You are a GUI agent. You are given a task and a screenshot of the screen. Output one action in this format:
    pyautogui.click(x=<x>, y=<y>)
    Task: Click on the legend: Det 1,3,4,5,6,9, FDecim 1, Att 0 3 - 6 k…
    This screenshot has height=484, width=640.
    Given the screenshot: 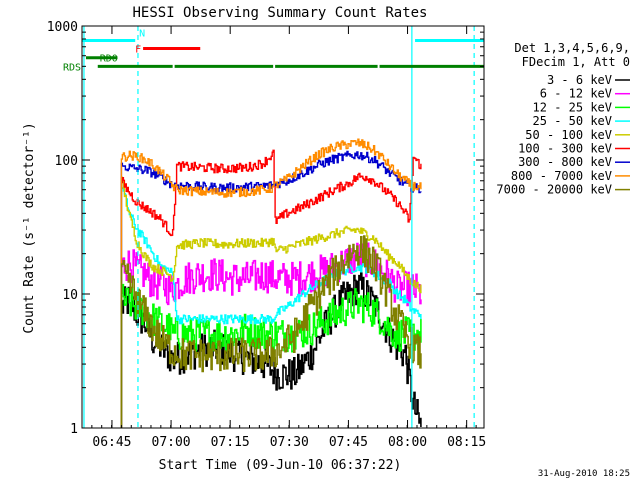 What is the action you would take?
    pyautogui.click(x=563, y=119)
    